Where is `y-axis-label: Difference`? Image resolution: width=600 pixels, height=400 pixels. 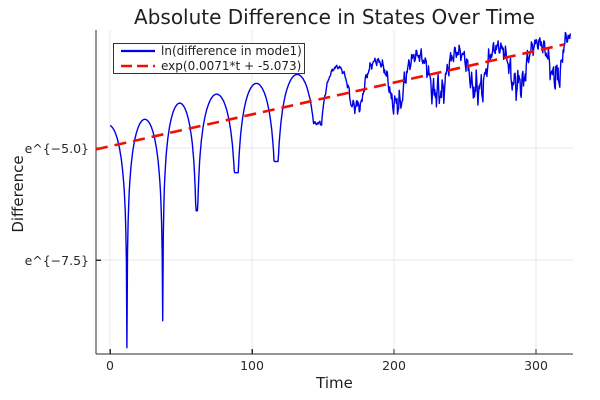
y-axis-label: Difference is located at coordinates (18, 194).